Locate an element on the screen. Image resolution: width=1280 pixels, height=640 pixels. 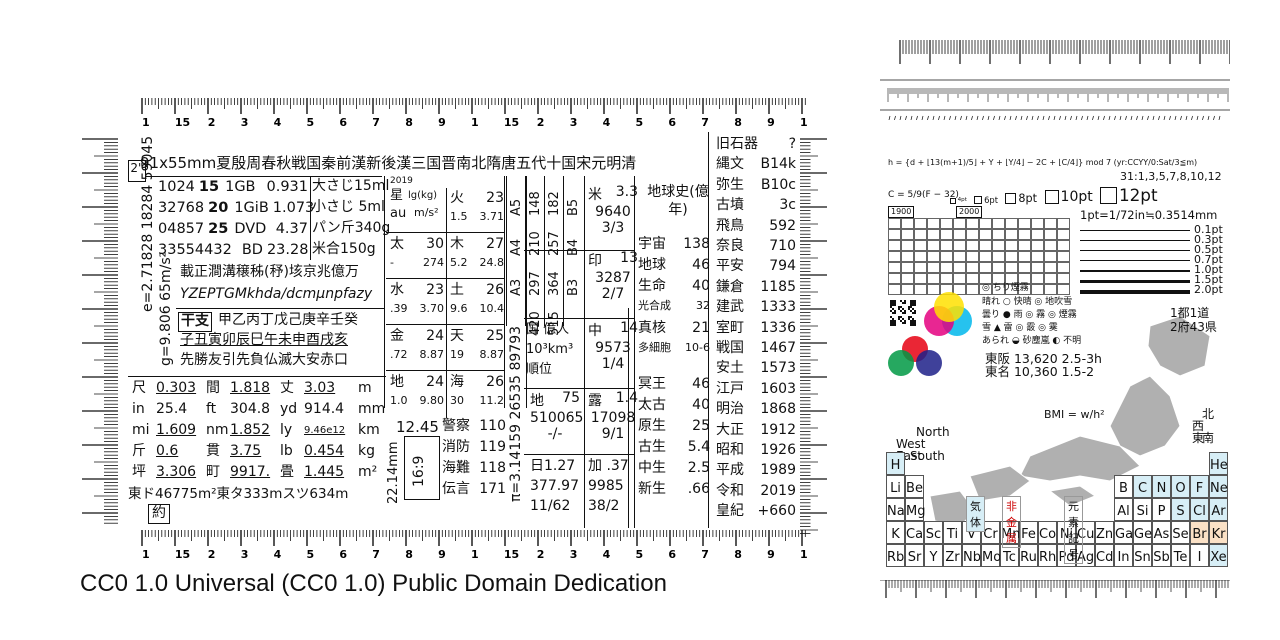
earth-row: 新生 .66 is located at coordinates (674, 490).